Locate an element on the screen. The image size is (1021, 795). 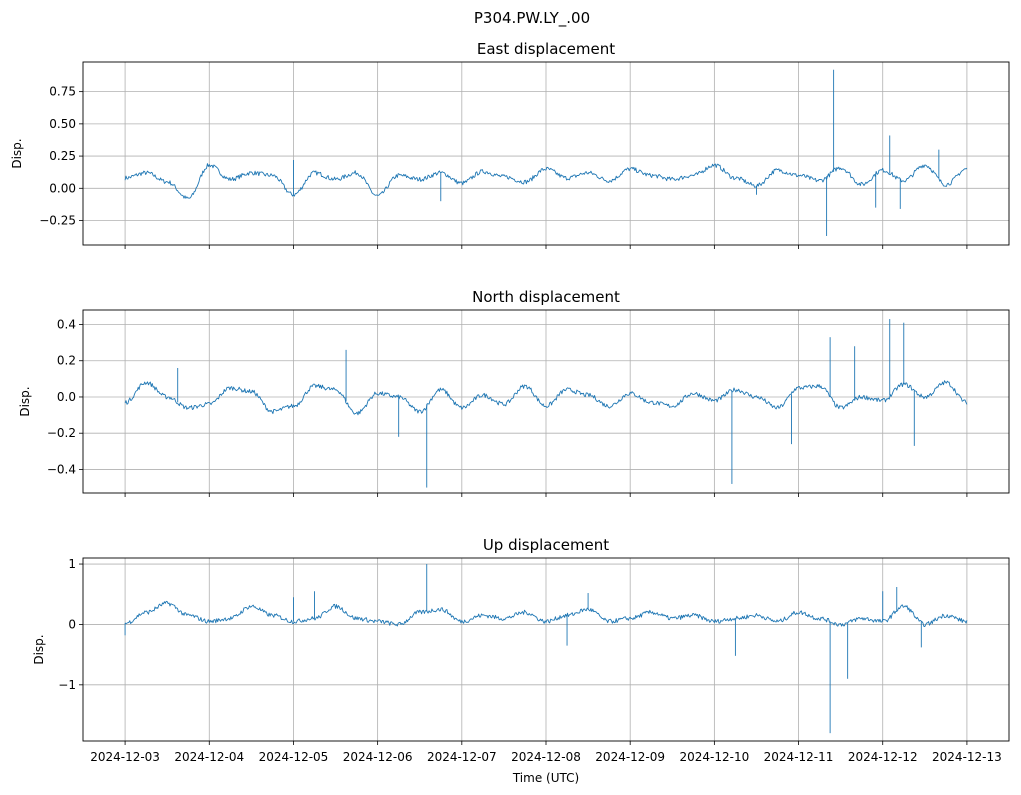
x-tick-label: 2024-12-08 is located at coordinates (546, 757).